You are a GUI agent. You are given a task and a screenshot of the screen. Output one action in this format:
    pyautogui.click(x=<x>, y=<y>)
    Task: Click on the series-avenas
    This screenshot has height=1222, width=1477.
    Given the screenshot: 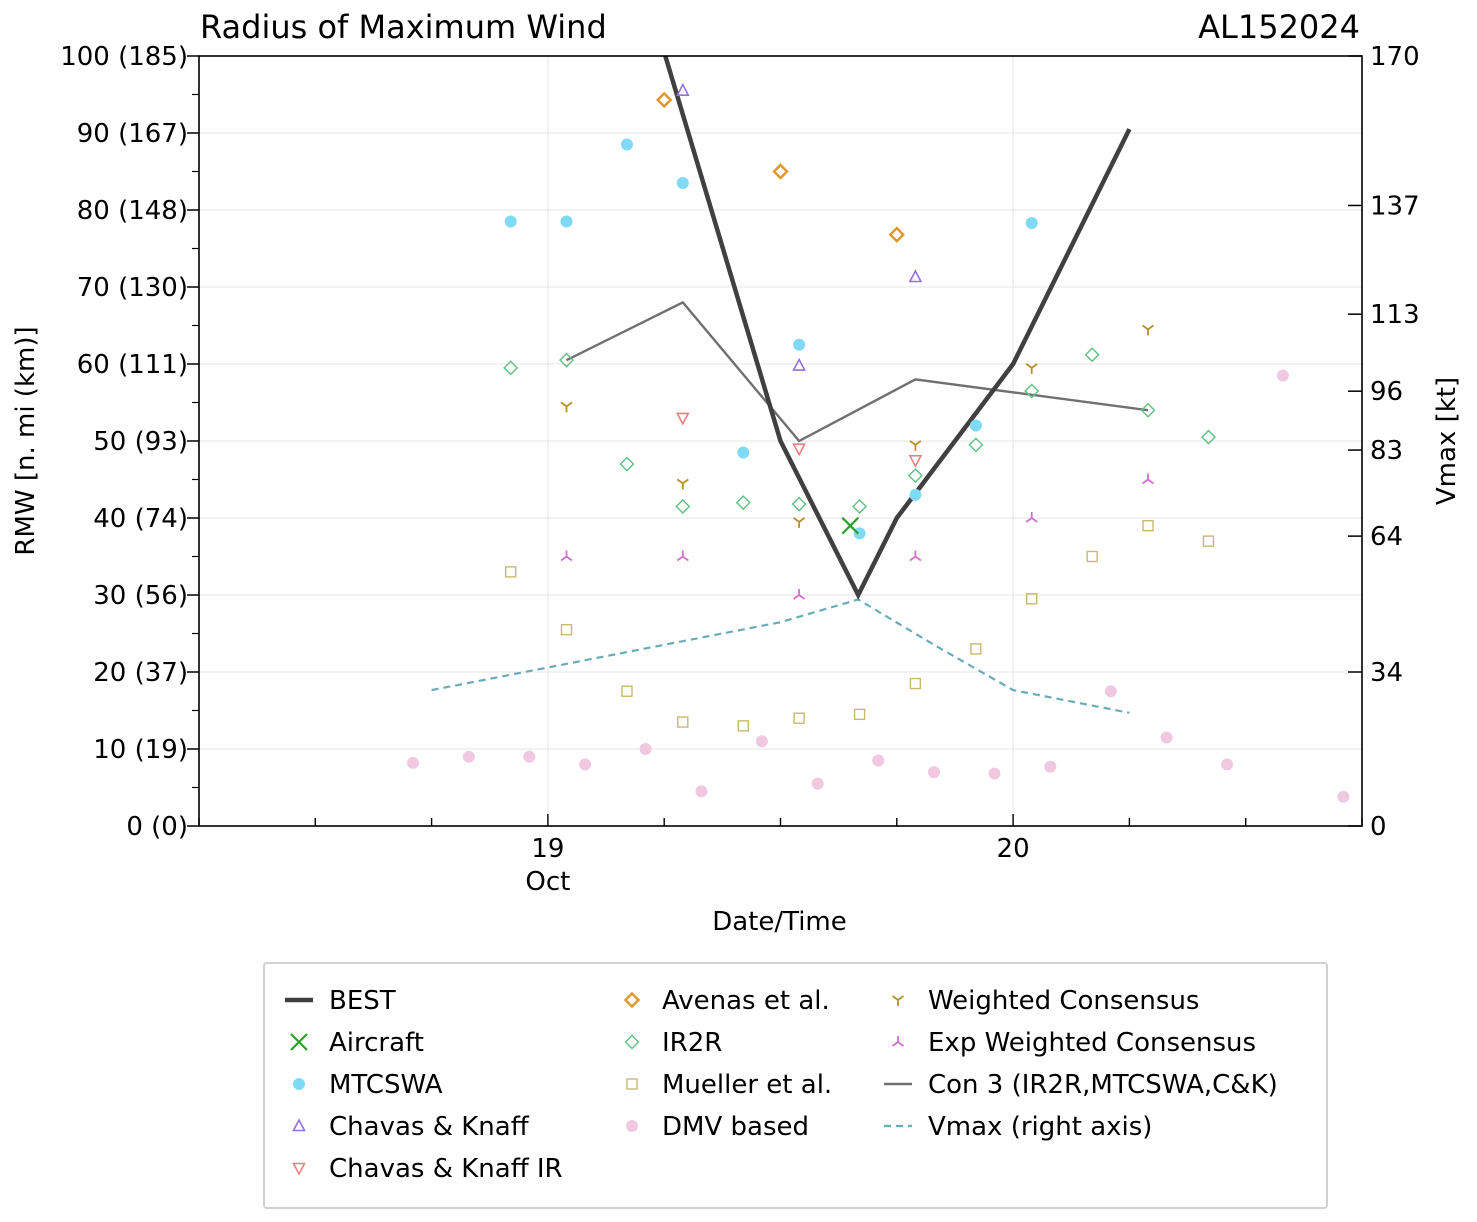 What is the action you would take?
    pyautogui.click(x=780, y=167)
    